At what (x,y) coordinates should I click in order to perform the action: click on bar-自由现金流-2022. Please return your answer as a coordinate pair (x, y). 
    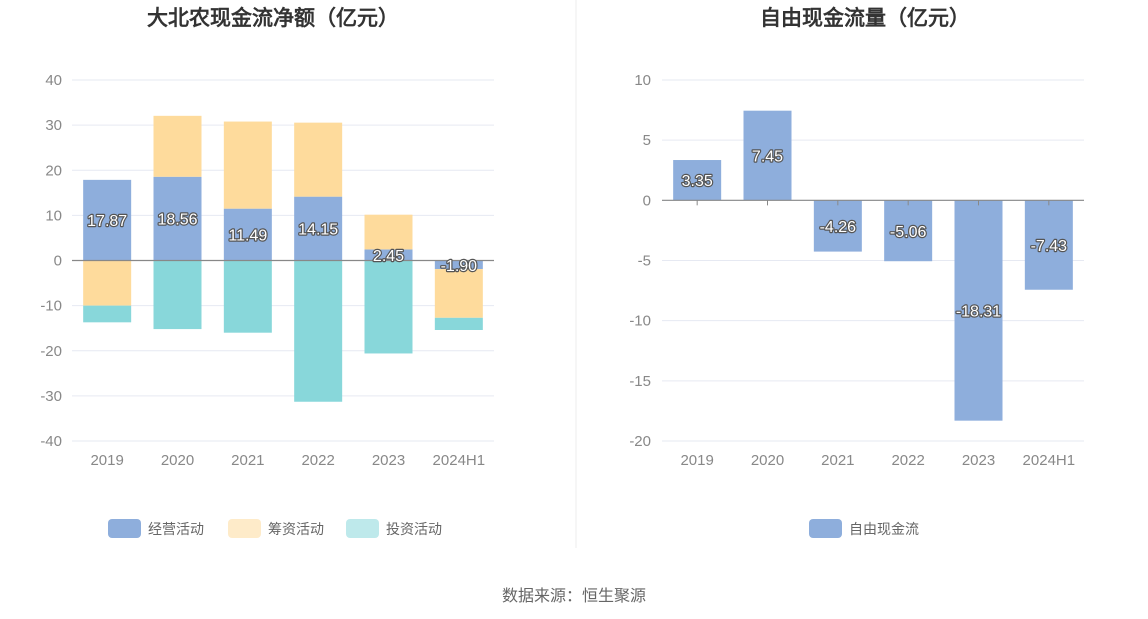
    Looking at the image, I should click on (908, 231).